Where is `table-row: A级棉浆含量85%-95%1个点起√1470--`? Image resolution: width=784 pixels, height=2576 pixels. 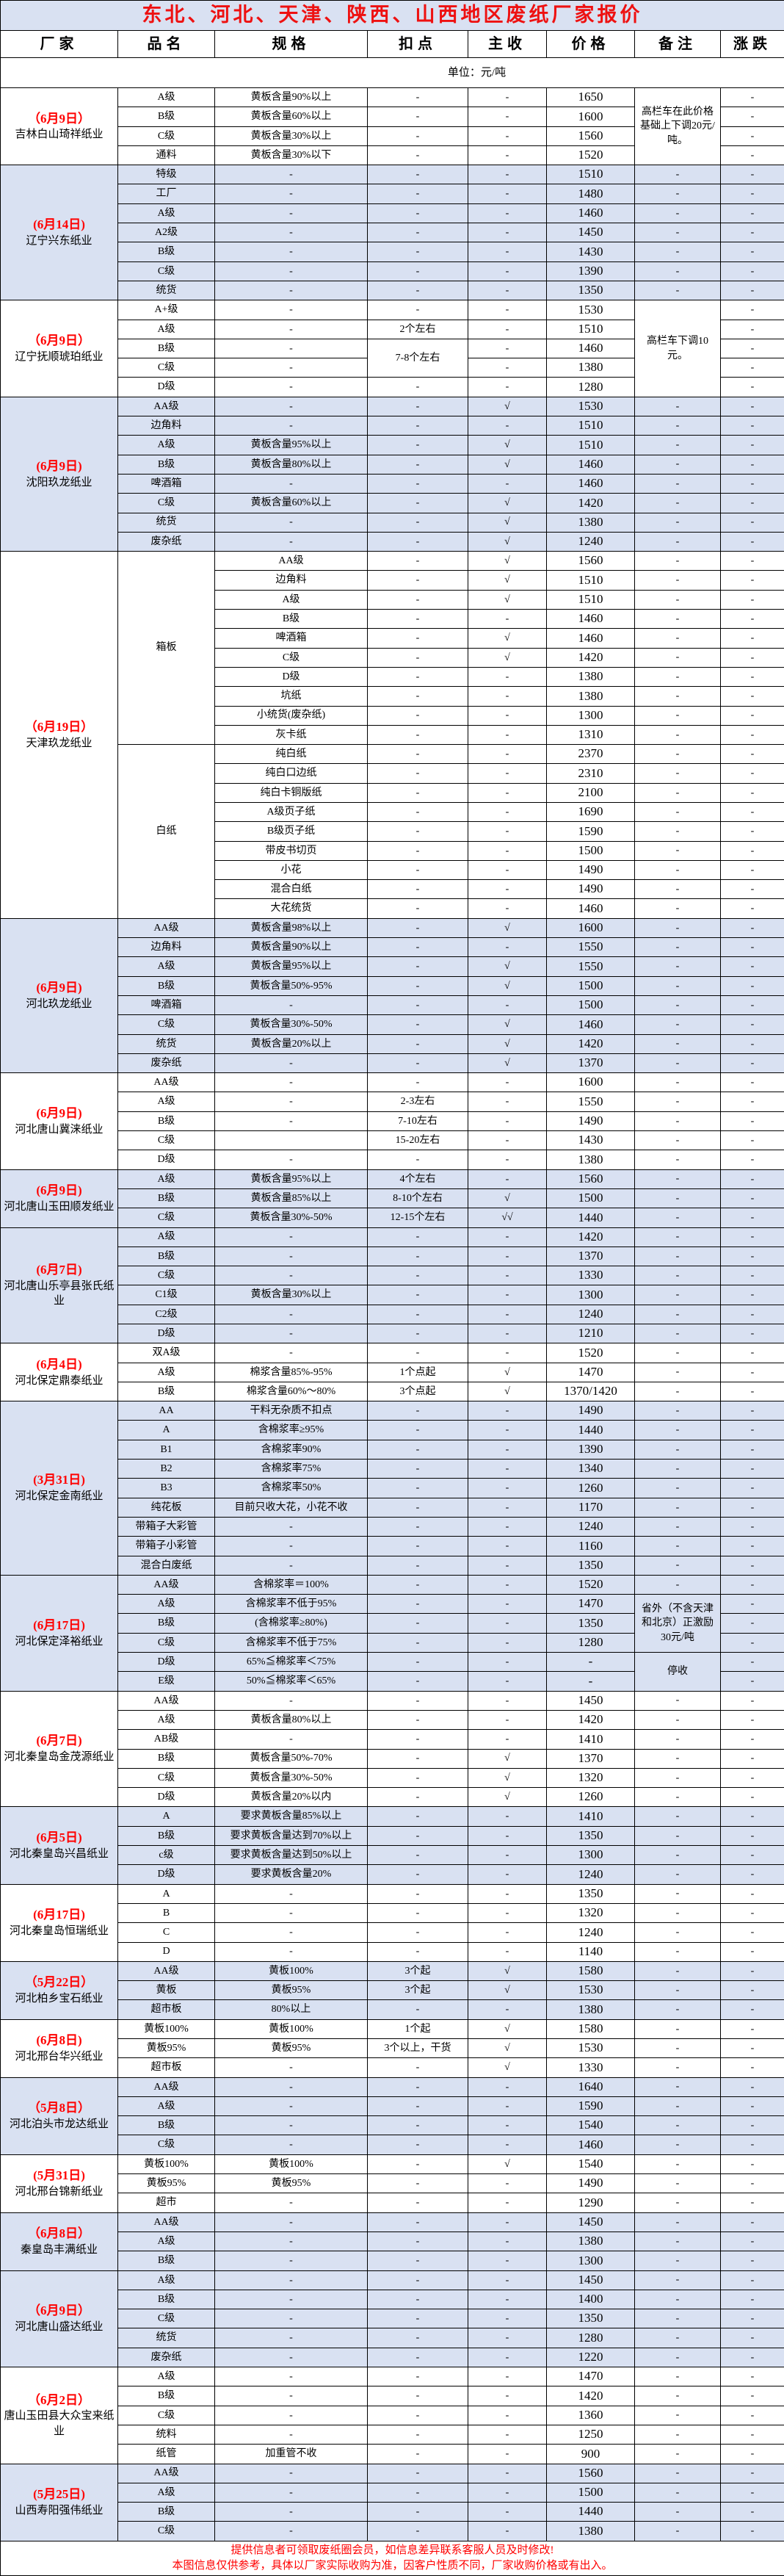
table-row: A级棉浆含量85%-95%1个点起√1470-- is located at coordinates (393, 1372).